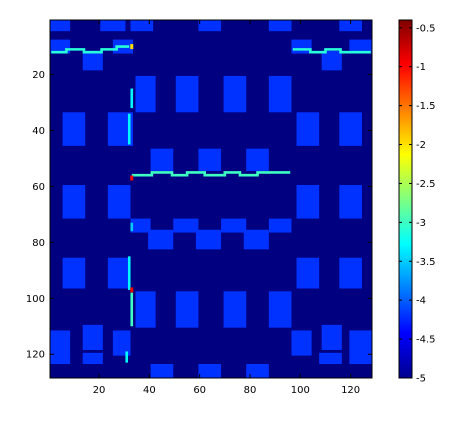  Describe the element at coordinates (417, 204) in the screenshot. I see `colorbar-ticks: -0.5 -1 -1.5 -2 -2.5 -3 -3.5 -4 -4.5 -5` at that location.